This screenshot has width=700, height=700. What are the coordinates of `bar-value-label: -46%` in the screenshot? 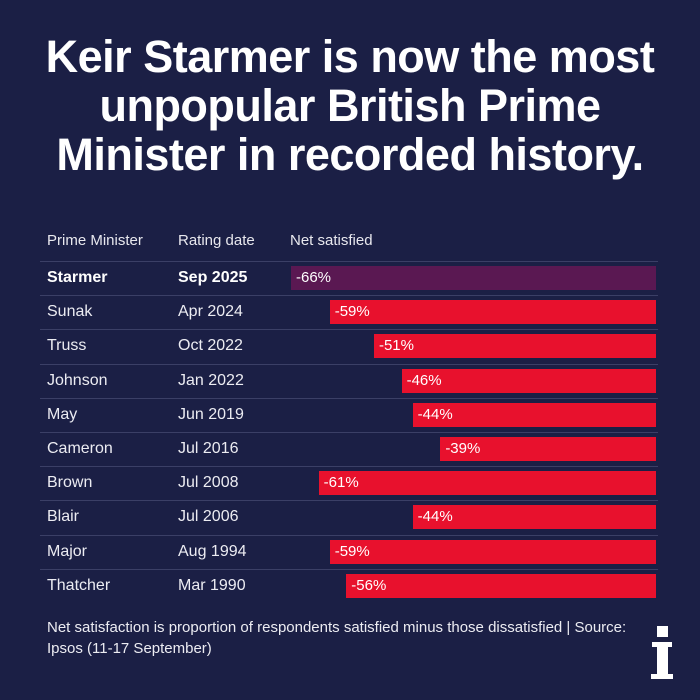 It's located at (424, 380).